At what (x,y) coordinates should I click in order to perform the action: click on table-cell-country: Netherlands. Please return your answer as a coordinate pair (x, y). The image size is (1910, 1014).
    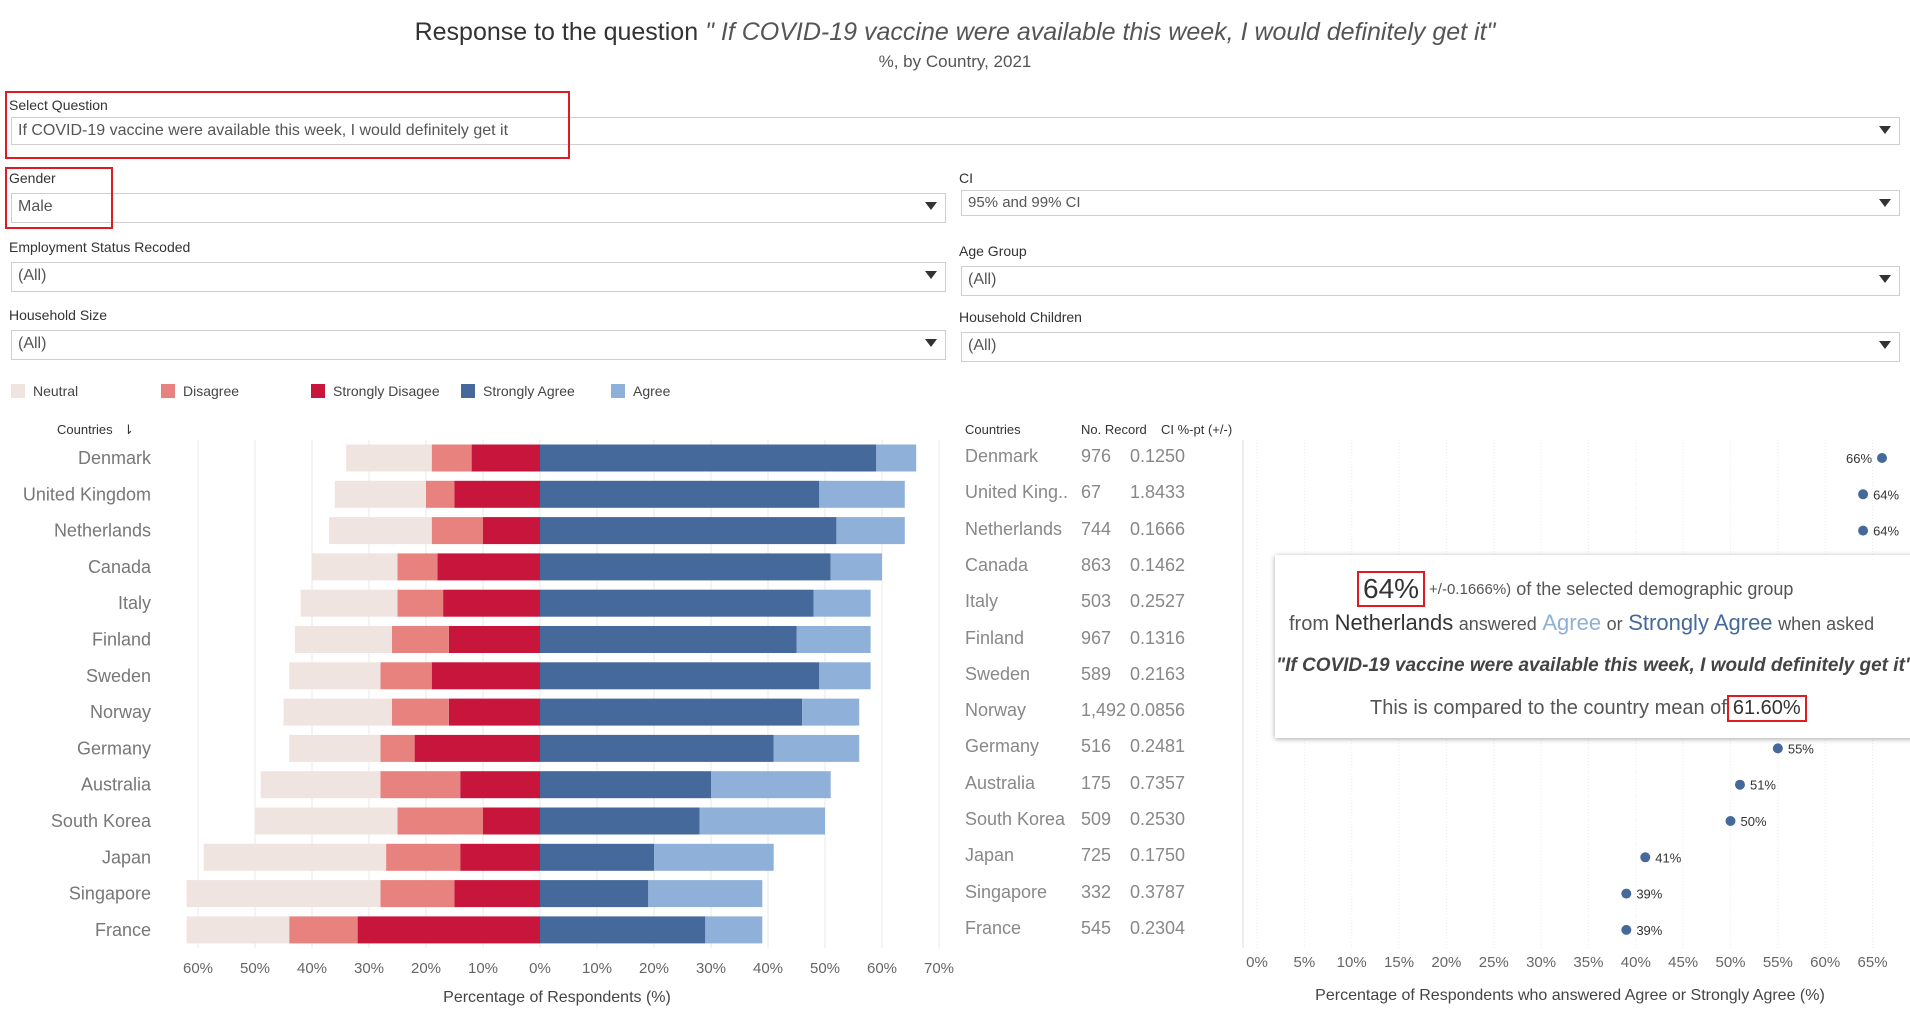
    Looking at the image, I should click on (1014, 528).